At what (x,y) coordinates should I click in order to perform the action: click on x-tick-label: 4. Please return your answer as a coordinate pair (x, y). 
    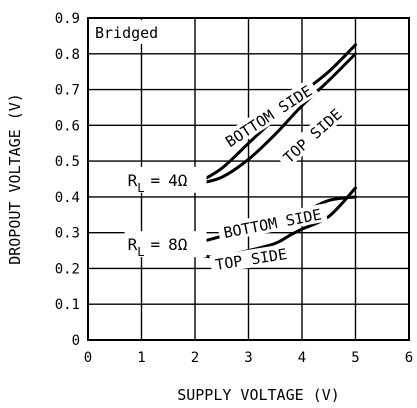
    Looking at the image, I should click on (302, 358).